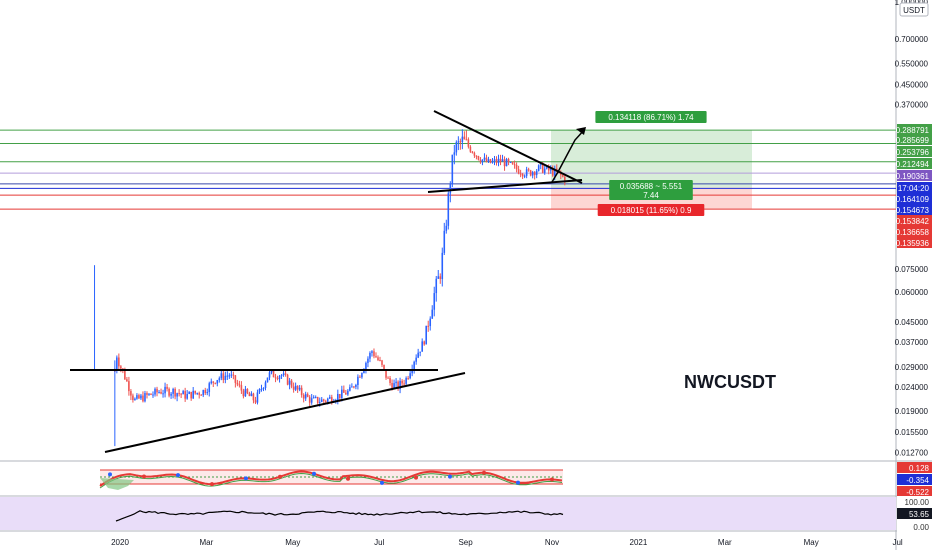 Image resolution: width=932 pixels, height=550 pixels. Describe the element at coordinates (912, 411) in the screenshot. I see `price-tick-label: 0.019000` at that location.